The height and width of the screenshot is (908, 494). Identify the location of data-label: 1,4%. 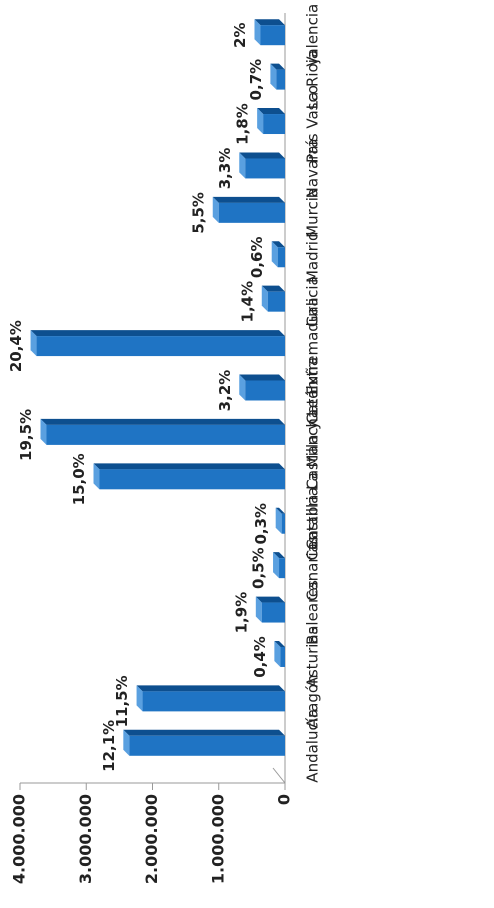
(247, 302).